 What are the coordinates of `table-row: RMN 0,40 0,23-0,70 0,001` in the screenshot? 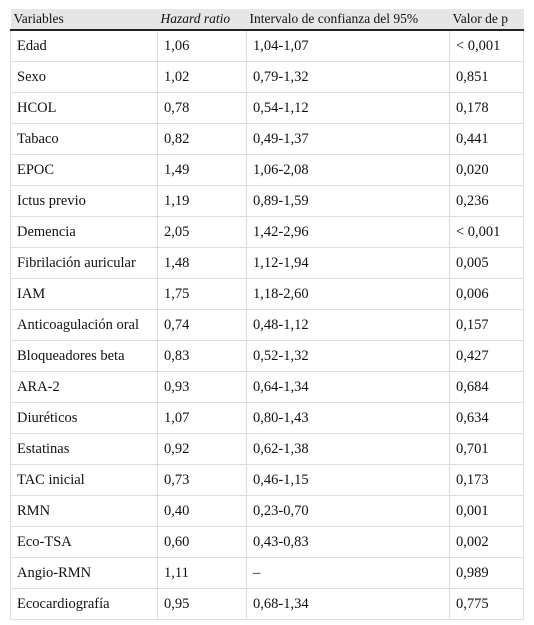 It's located at (267, 511).